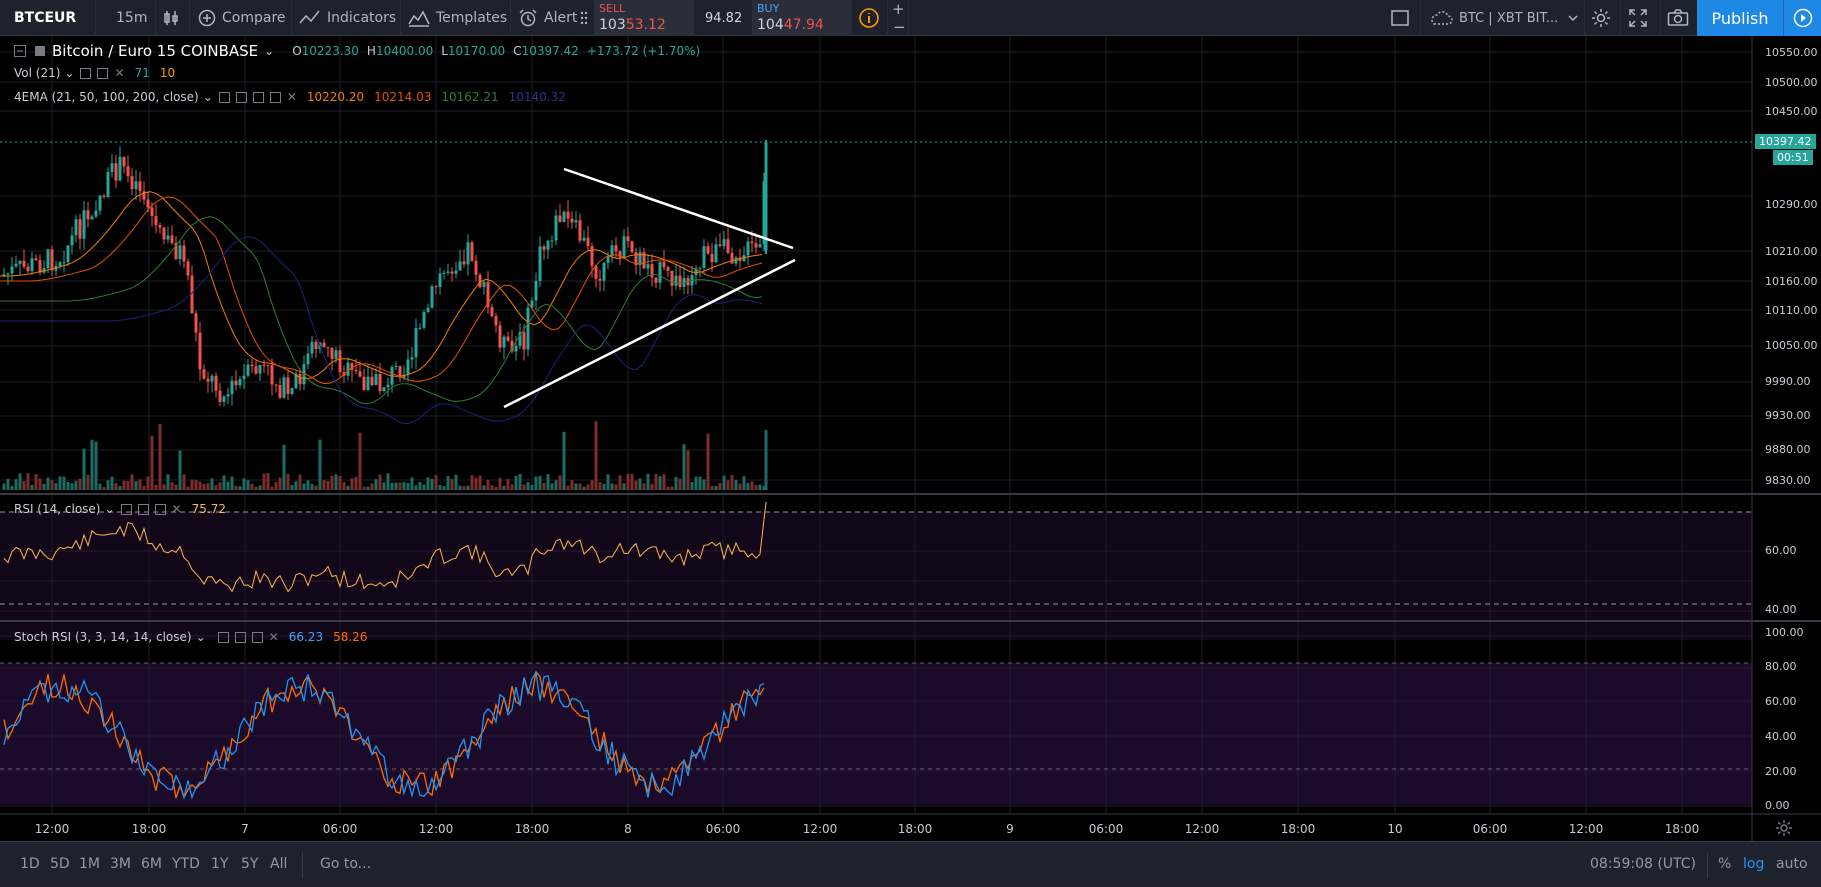 The height and width of the screenshot is (887, 1821). Describe the element at coordinates (1740, 18) in the screenshot. I see `publish-button: Publish` at that location.